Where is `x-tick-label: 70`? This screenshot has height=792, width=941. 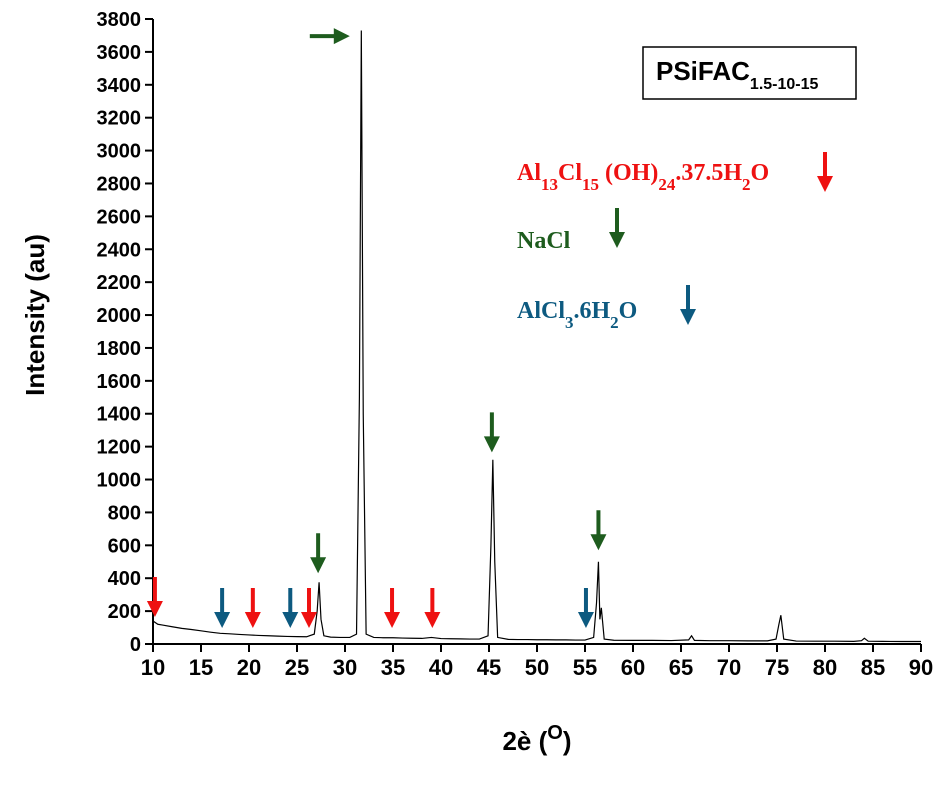 x-tick-label: 70 is located at coordinates (729, 667).